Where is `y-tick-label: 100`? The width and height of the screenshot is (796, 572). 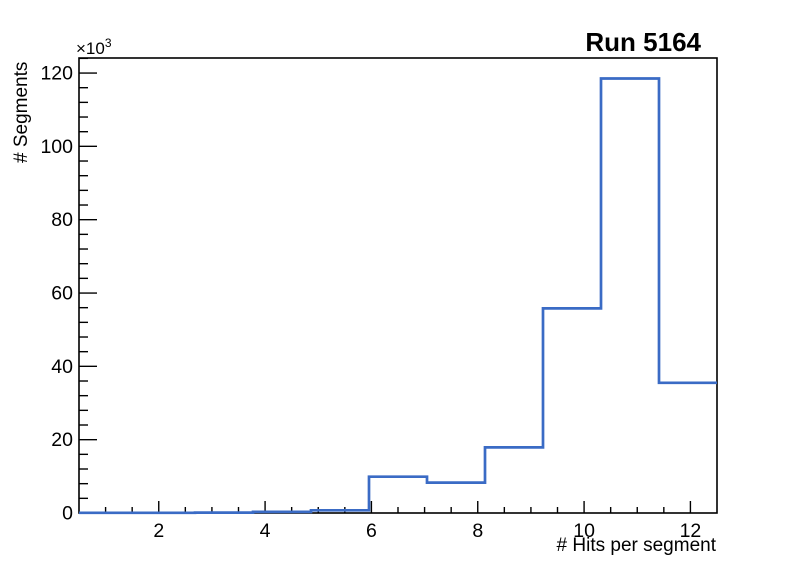 y-tick-label: 100 is located at coordinates (56, 147).